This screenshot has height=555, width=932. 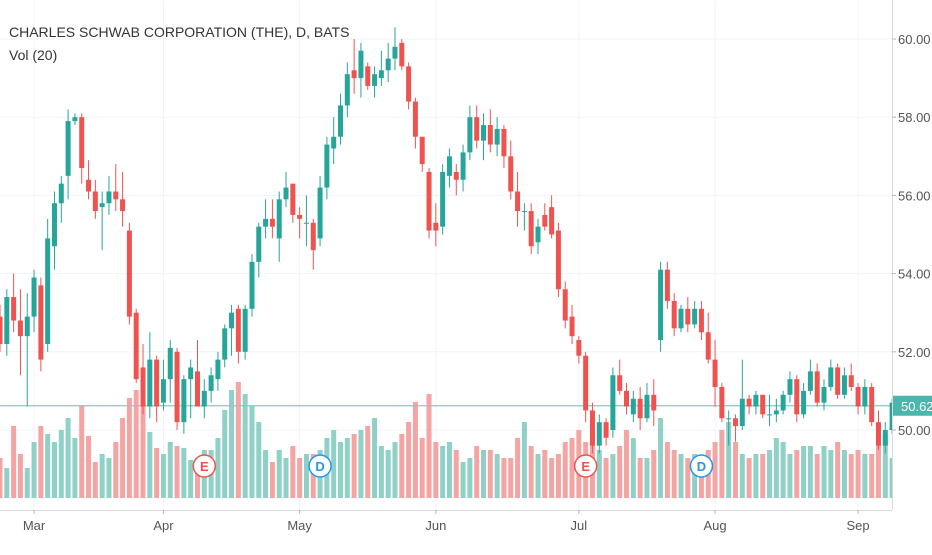 I want to click on dividend-marker, so click(x=701, y=466).